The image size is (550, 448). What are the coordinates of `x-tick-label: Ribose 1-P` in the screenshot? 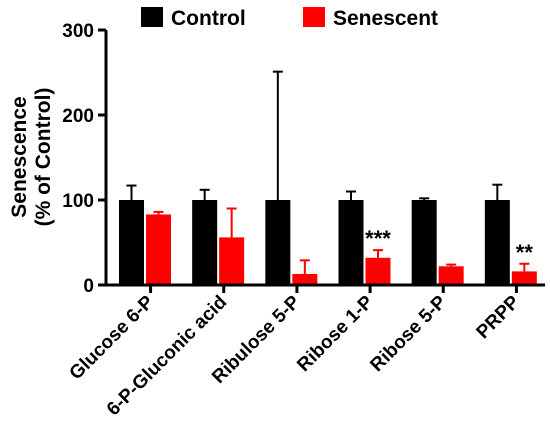 It's located at (335, 333).